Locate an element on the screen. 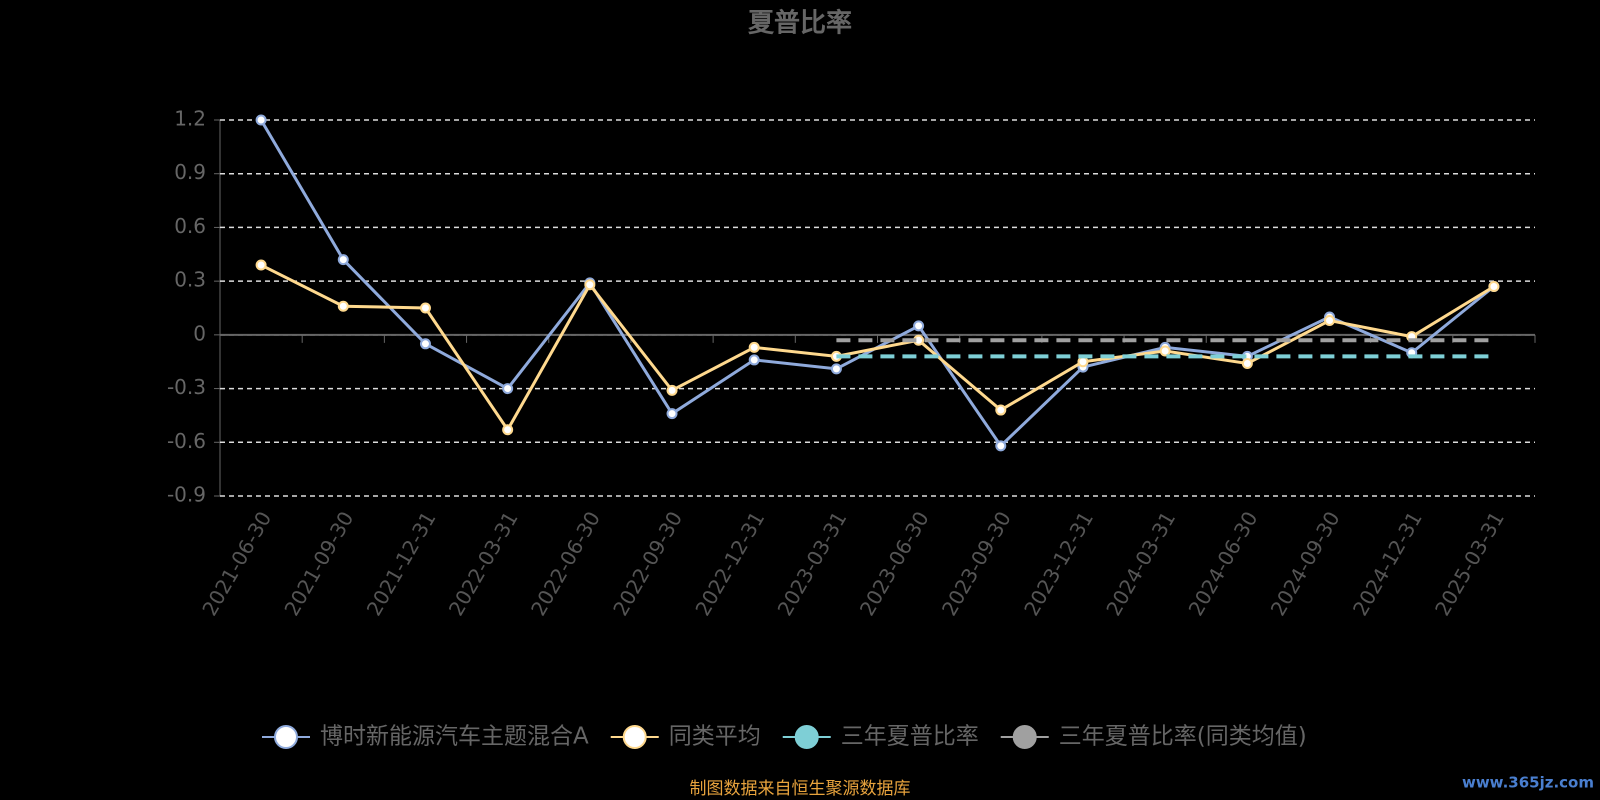  x-tick-label: 2024-09-30 is located at coordinates (1305, 563).